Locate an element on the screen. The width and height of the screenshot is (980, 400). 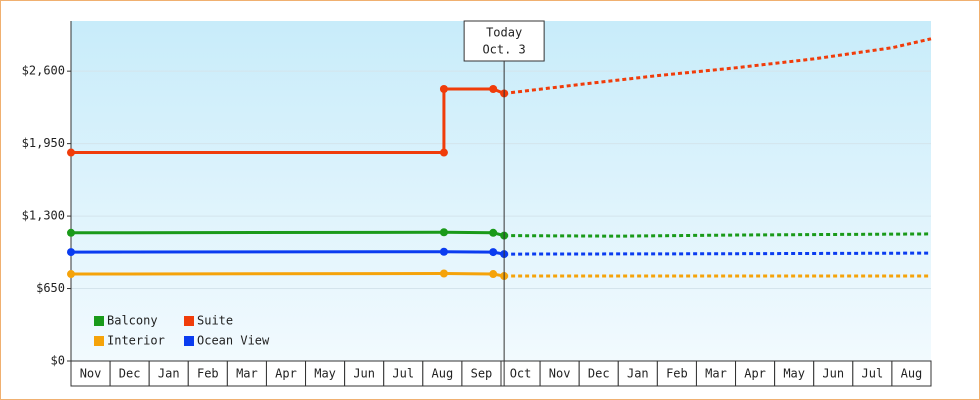
x-tick-label: Oct is located at coordinates (521, 374).